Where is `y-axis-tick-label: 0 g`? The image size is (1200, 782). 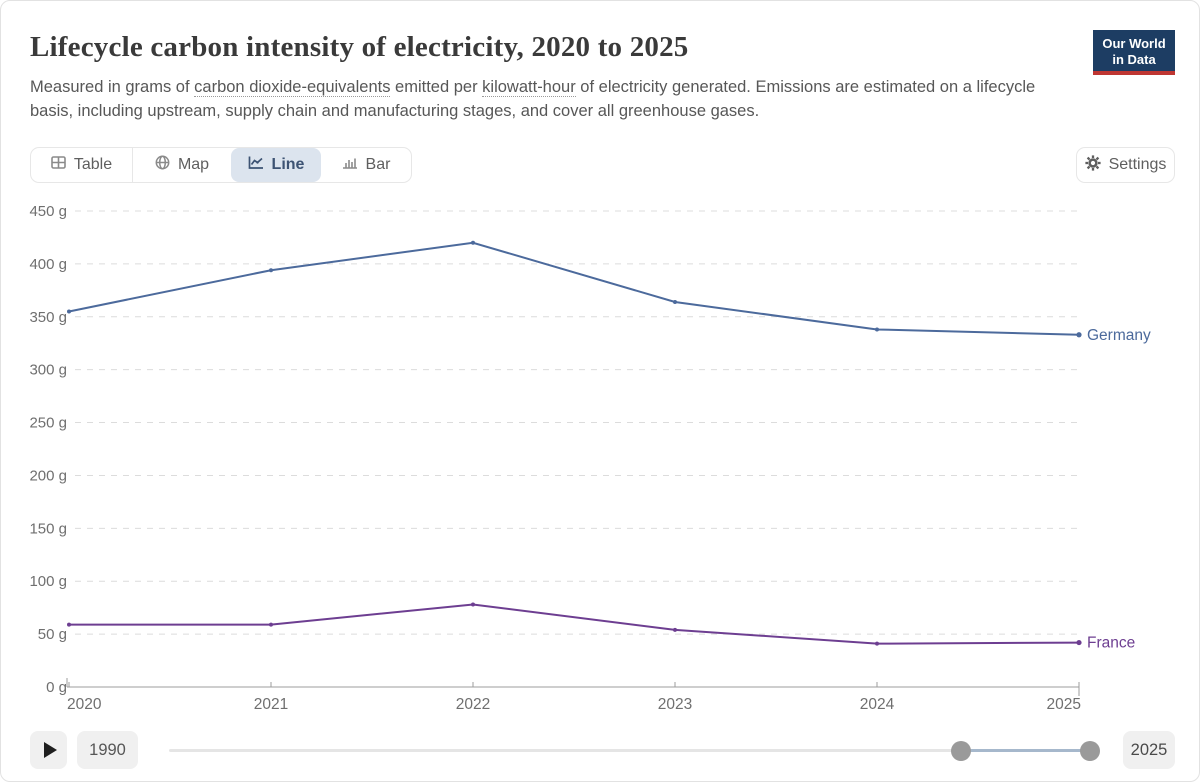
y-axis-tick-label: 0 g is located at coordinates (56, 687).